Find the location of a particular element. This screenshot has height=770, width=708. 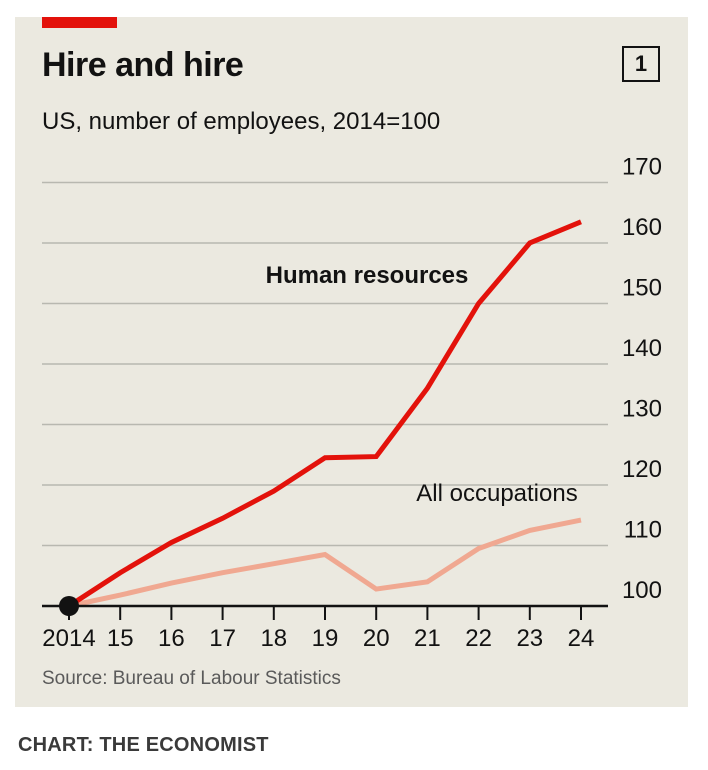

x-tick-label: 22 is located at coordinates (478, 638).